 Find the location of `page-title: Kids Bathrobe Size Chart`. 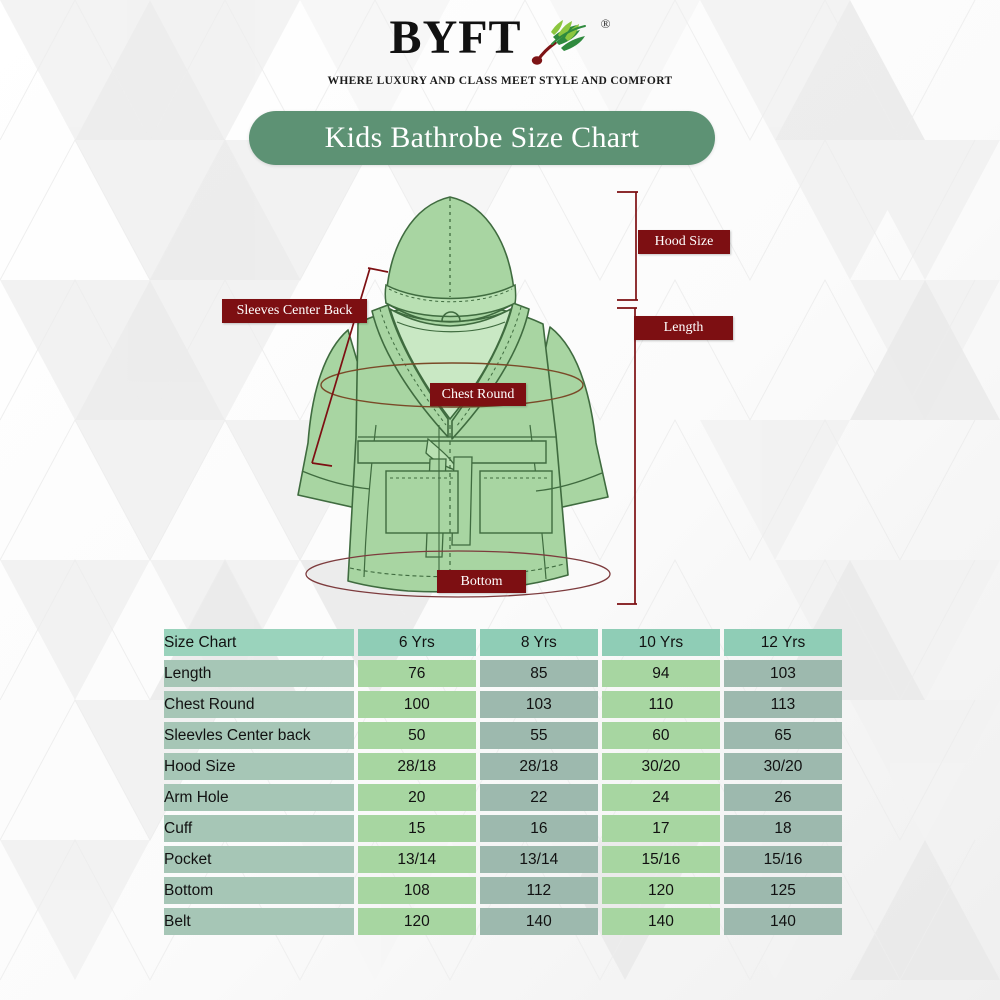

page-title: Kids Bathrobe Size Chart is located at coordinates (482, 138).